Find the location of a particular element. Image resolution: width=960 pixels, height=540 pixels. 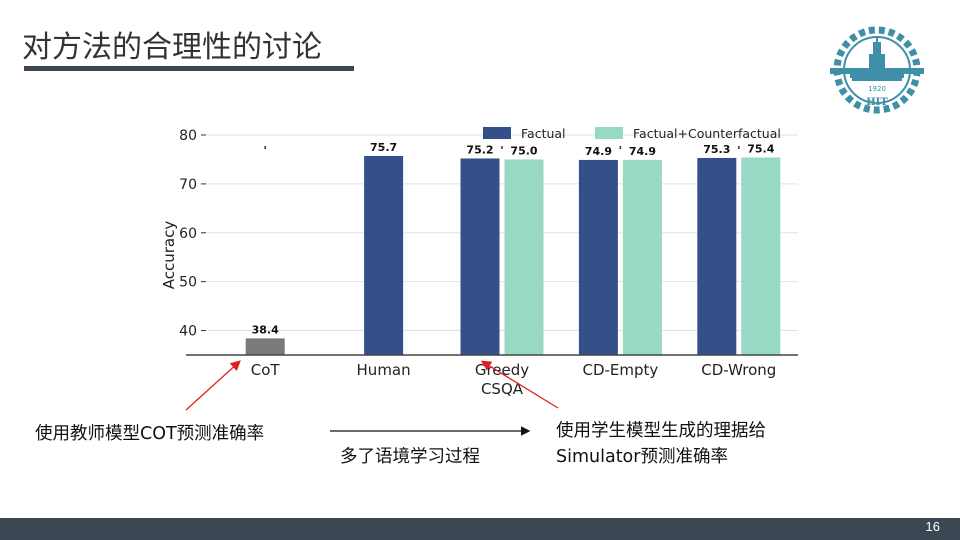

logo-text: HIT is located at coordinates (877, 102).